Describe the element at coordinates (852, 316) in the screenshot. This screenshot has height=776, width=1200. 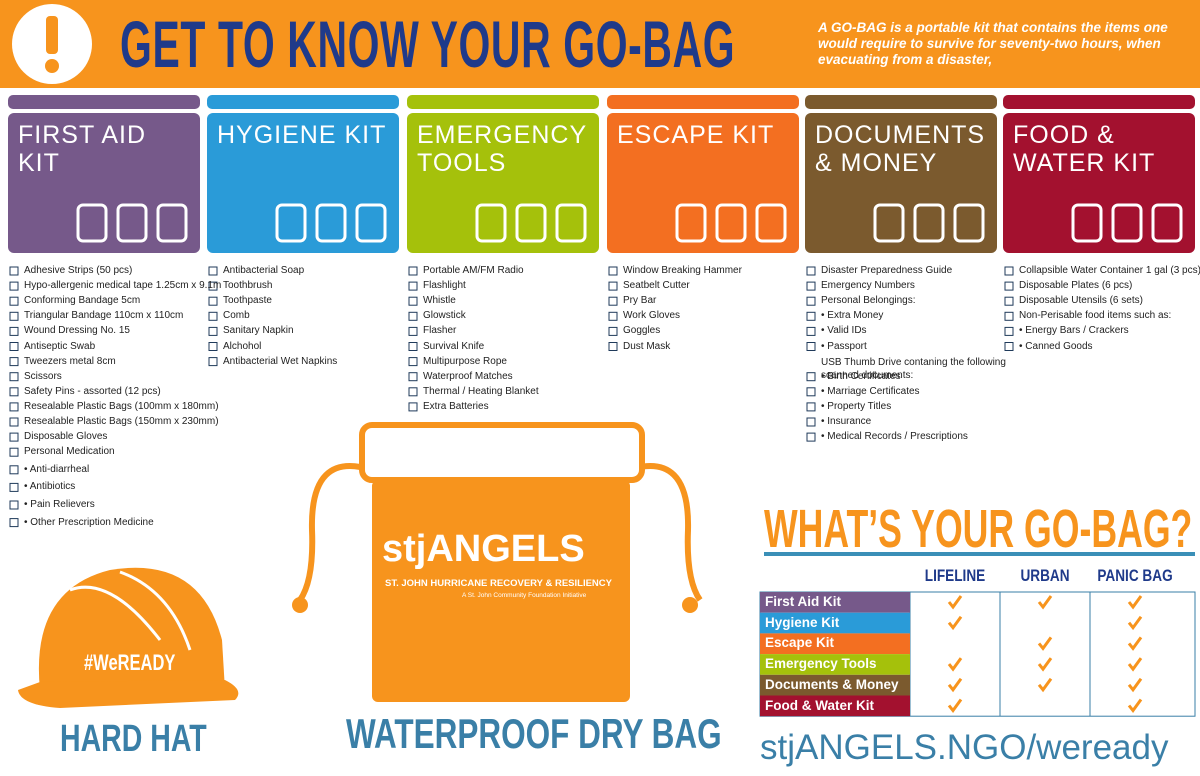
I see `kit-item: • Extra Money` at that location.